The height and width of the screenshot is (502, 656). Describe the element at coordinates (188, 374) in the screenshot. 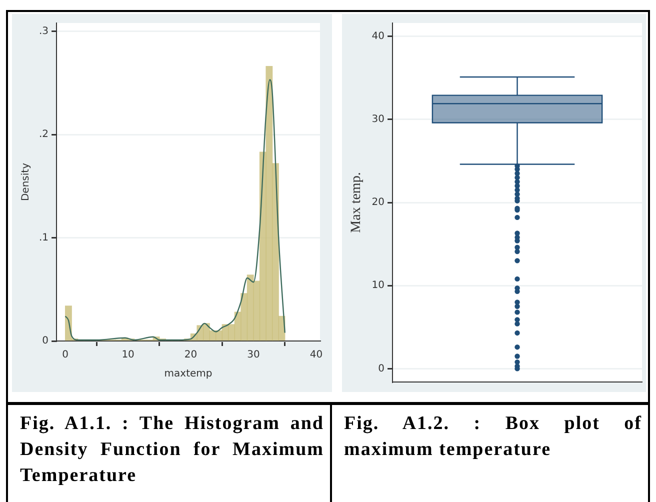

I see `x-axis-title: maxtemp` at that location.